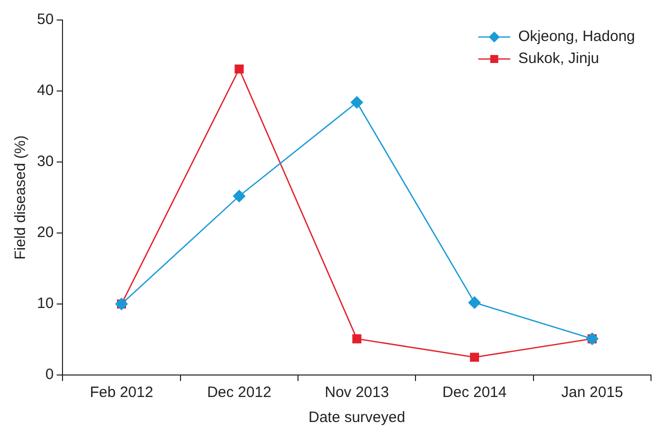 The width and height of the screenshot is (669, 439). I want to click on x-axis-title: Date surveyed, so click(357, 417).